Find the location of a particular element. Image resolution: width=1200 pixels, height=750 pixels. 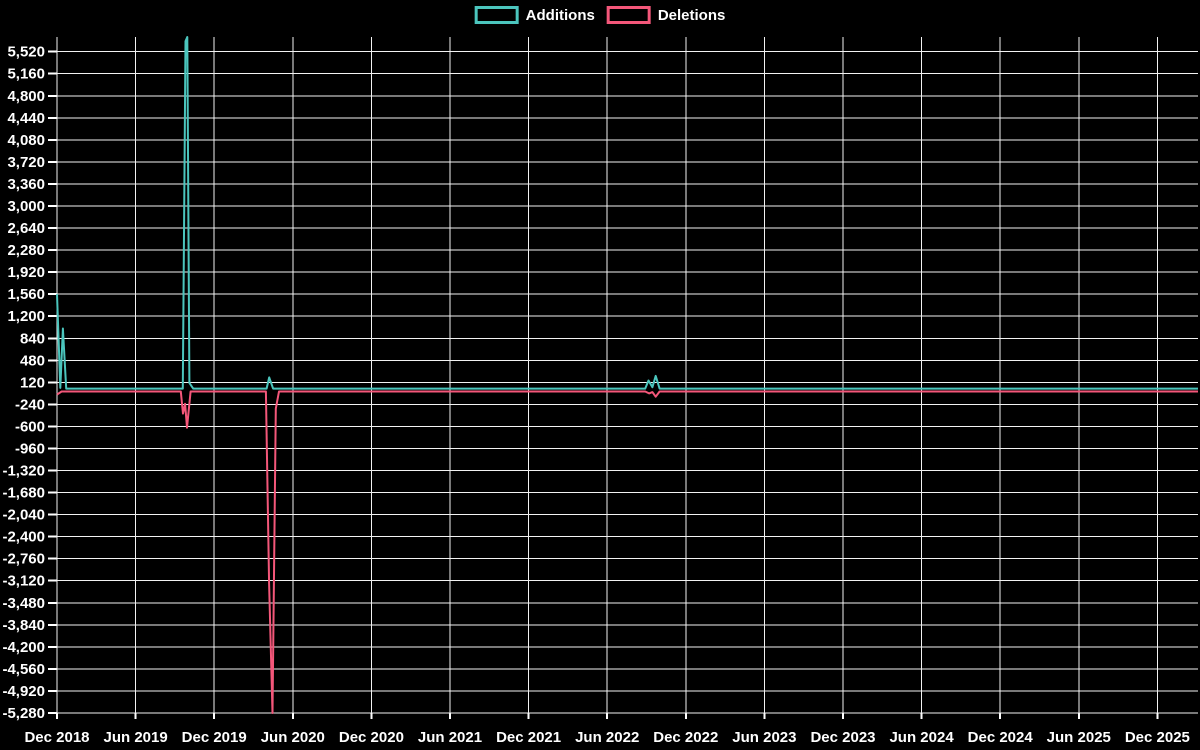

y-tick-label: -600 is located at coordinates (30, 426).